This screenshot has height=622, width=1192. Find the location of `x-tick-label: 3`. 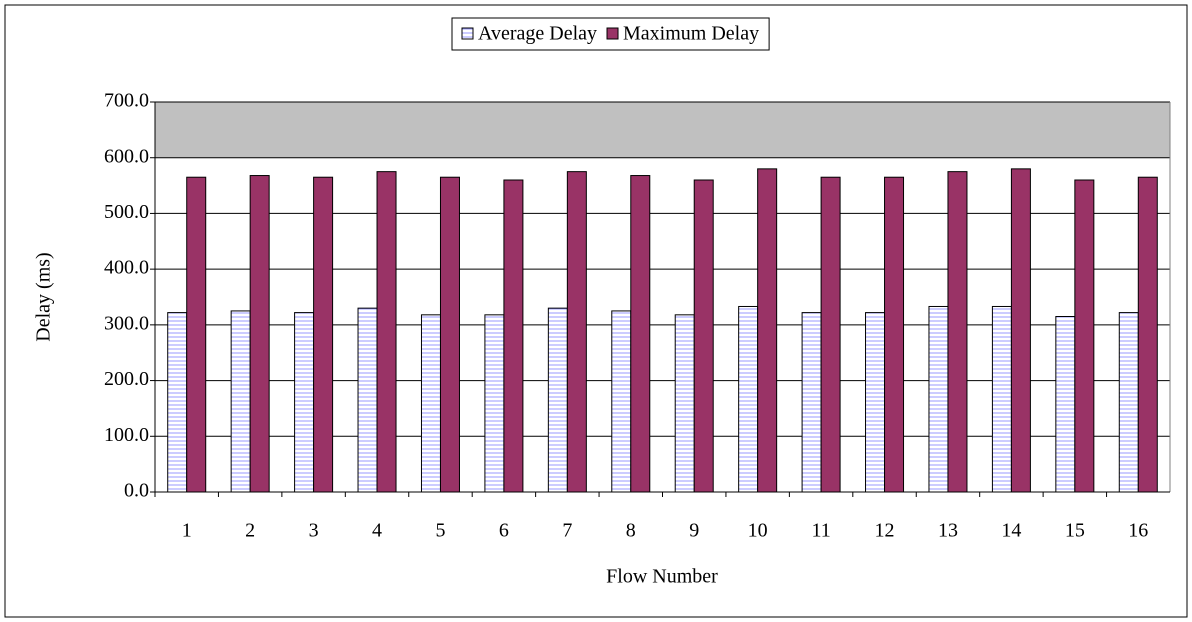

x-tick-label: 3 is located at coordinates (314, 531).